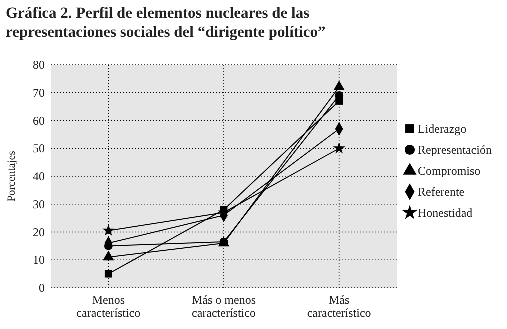 Image resolution: width=507 pixels, height=329 pixels. What do you see at coordinates (441, 192) in the screenshot?
I see `legend-label: Referente` at bounding box center [441, 192].